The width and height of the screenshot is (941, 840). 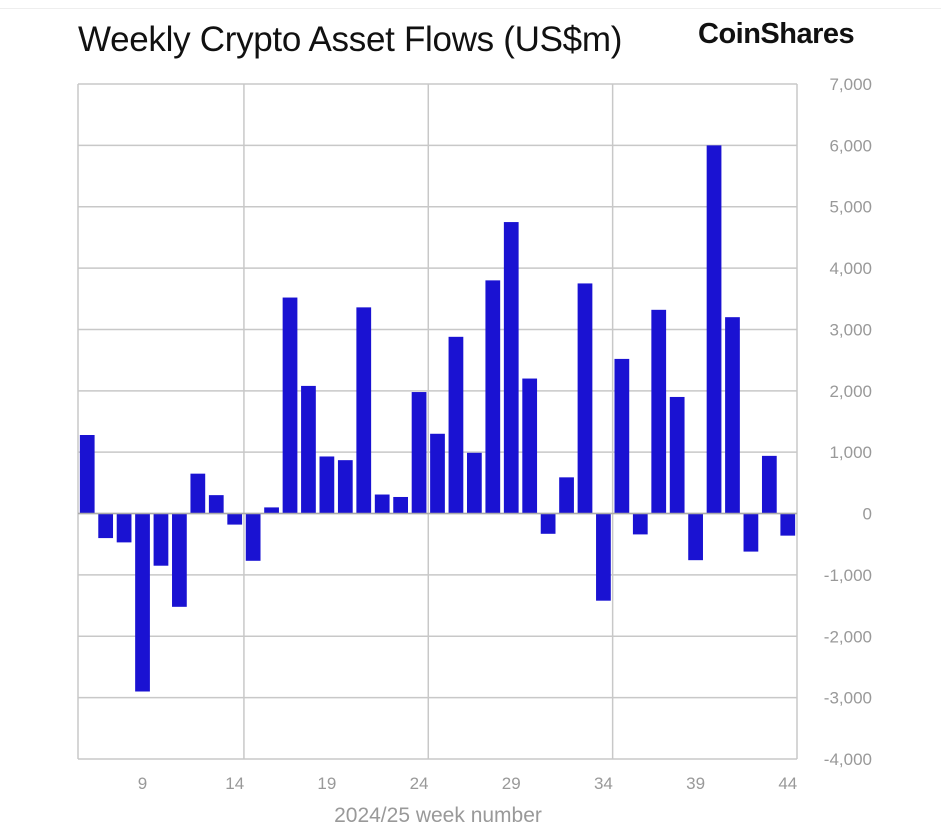 I want to click on y-tick-label: 1,000, so click(x=850, y=452).